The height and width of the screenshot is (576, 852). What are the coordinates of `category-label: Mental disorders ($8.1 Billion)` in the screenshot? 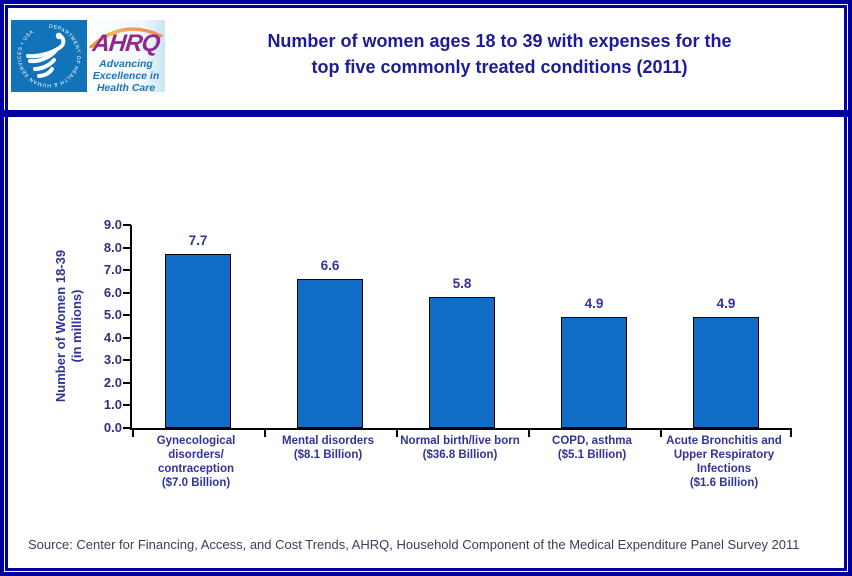 It's located at (328, 448).